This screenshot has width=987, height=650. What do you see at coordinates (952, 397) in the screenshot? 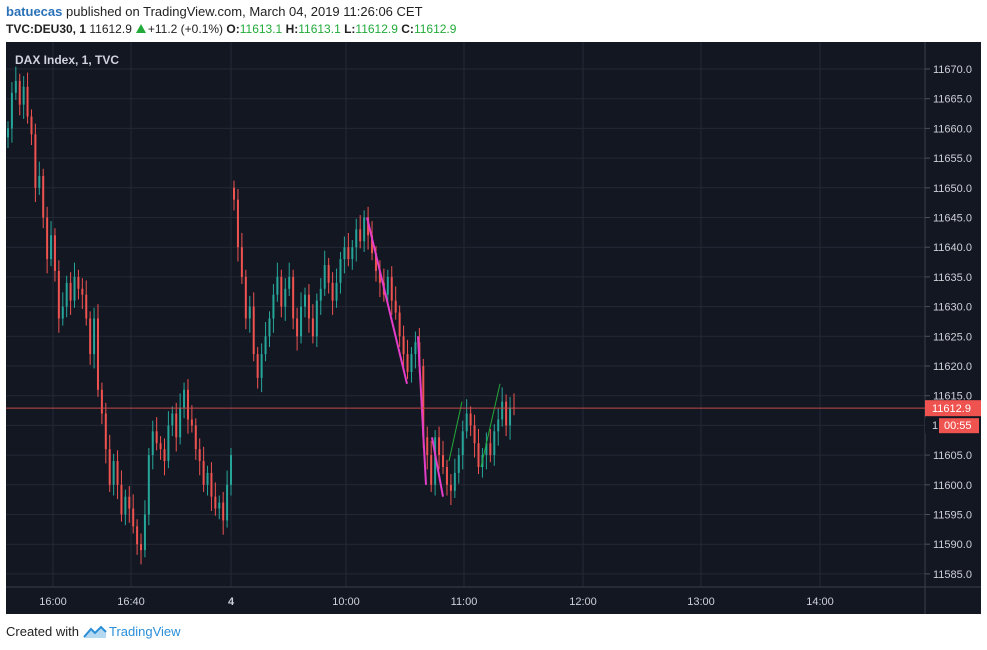
I see `y-tick-label: 11615.0` at bounding box center [952, 397].